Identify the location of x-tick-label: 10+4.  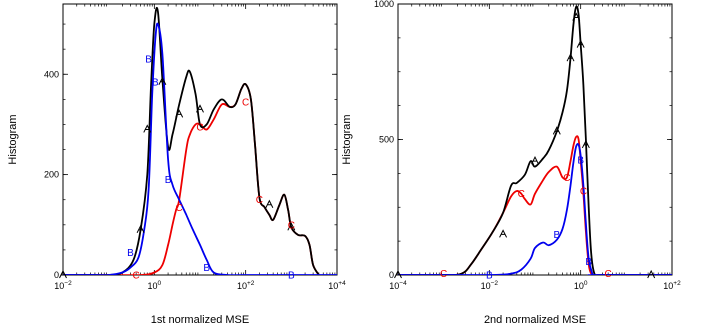
(337, 285).